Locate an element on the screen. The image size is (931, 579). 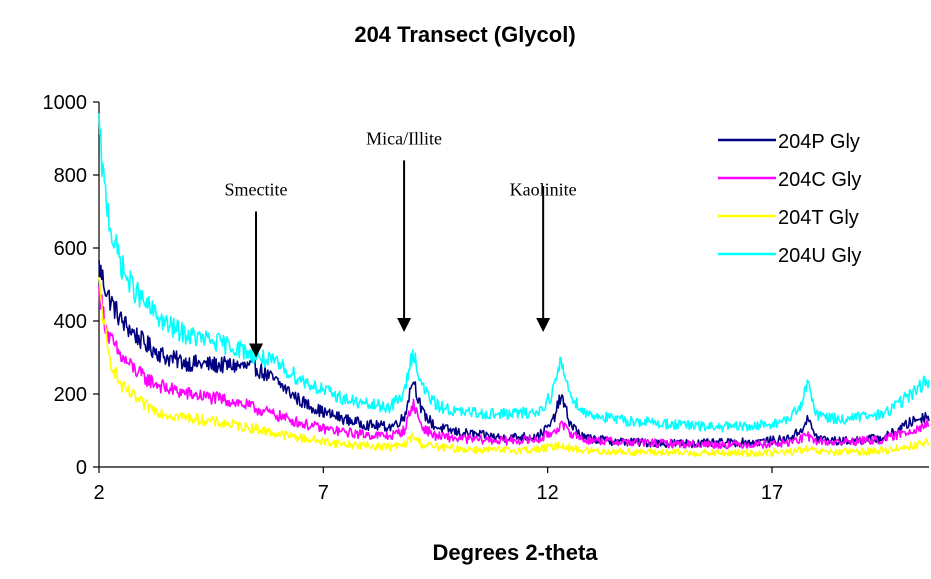
x-tick-label: 2 is located at coordinates (98, 493).